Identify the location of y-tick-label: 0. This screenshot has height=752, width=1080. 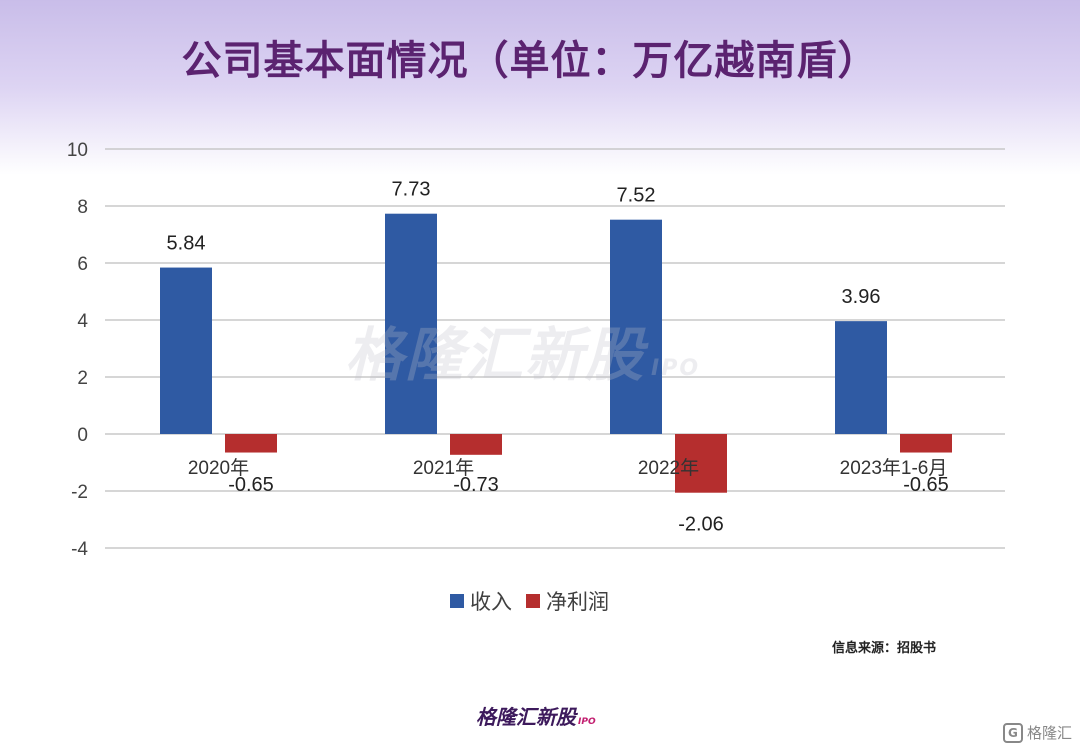
(82, 435).